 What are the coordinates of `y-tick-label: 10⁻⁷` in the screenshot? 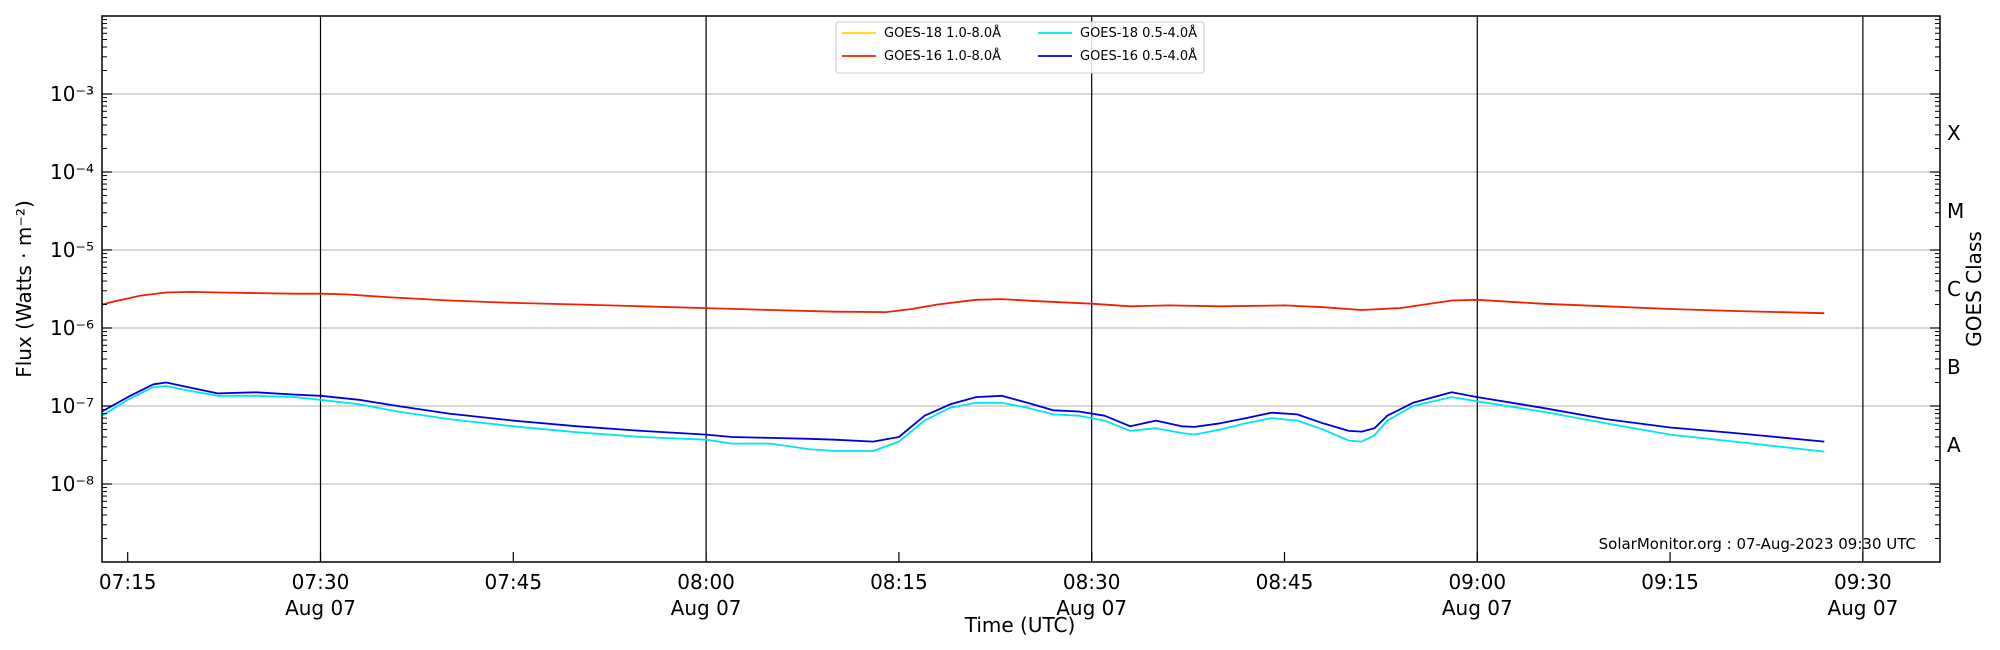 It's located at (72, 406).